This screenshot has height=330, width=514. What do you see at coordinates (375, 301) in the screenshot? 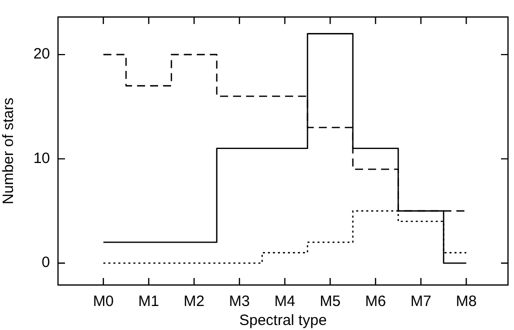
I see `x-tick-label: M6` at bounding box center [375, 301].